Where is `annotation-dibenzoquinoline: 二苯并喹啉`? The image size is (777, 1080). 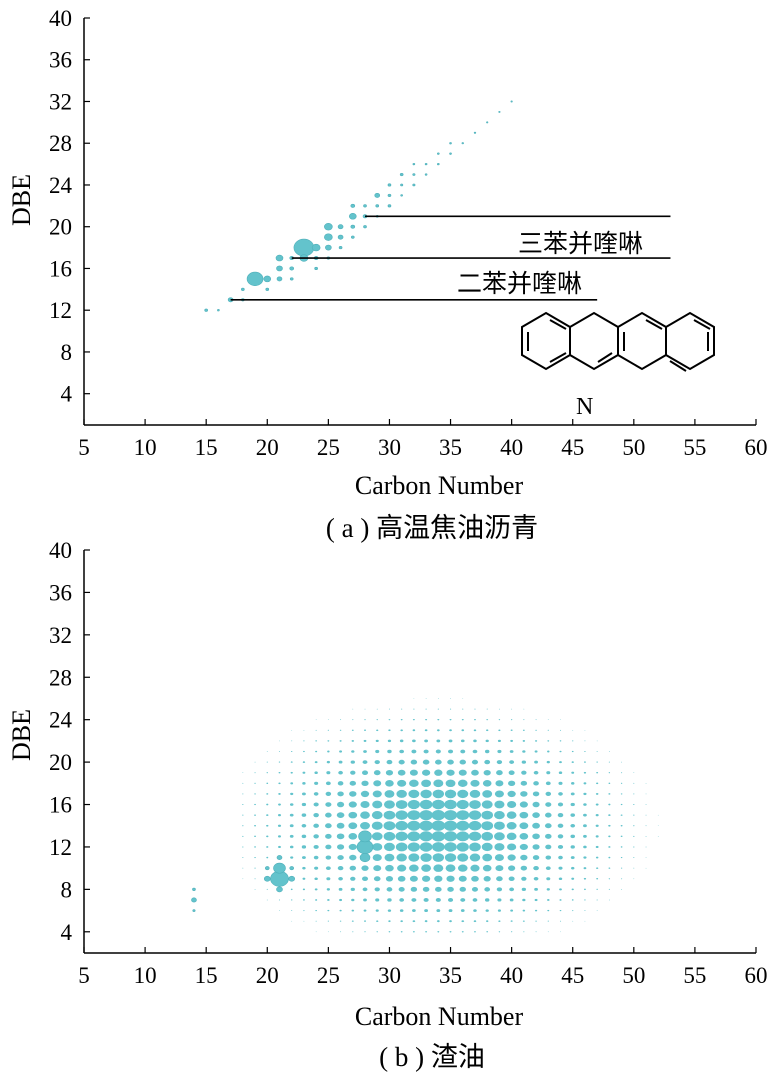
annotation-dibenzoquinoline: 二苯并喹啉 is located at coordinates (519, 283).